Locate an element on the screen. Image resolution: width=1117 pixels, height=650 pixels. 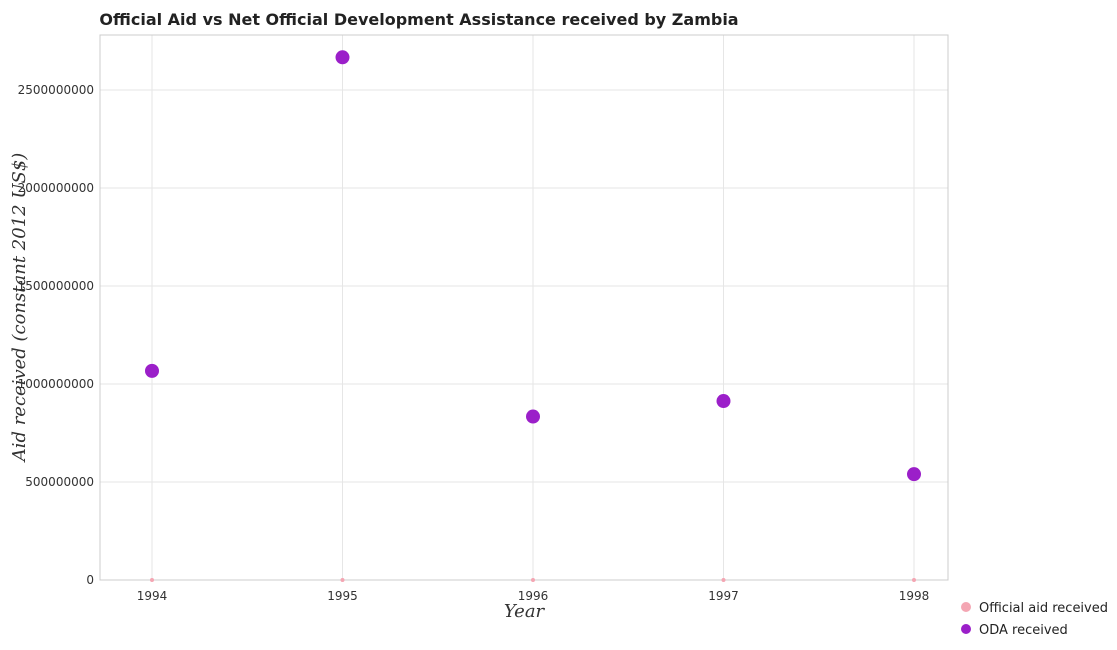
x-tick-label: 1994 is located at coordinates (152, 596).